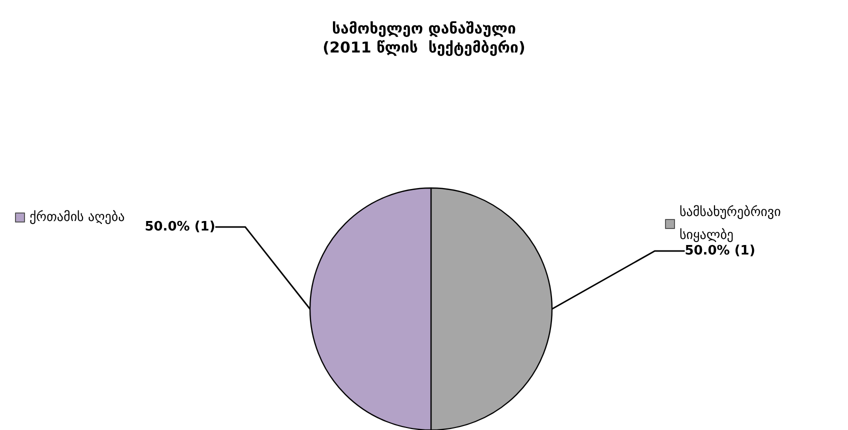 The width and height of the screenshot is (848, 430). I want to click on chart-title: სამოხელეო დანაშაული, so click(424, 29).